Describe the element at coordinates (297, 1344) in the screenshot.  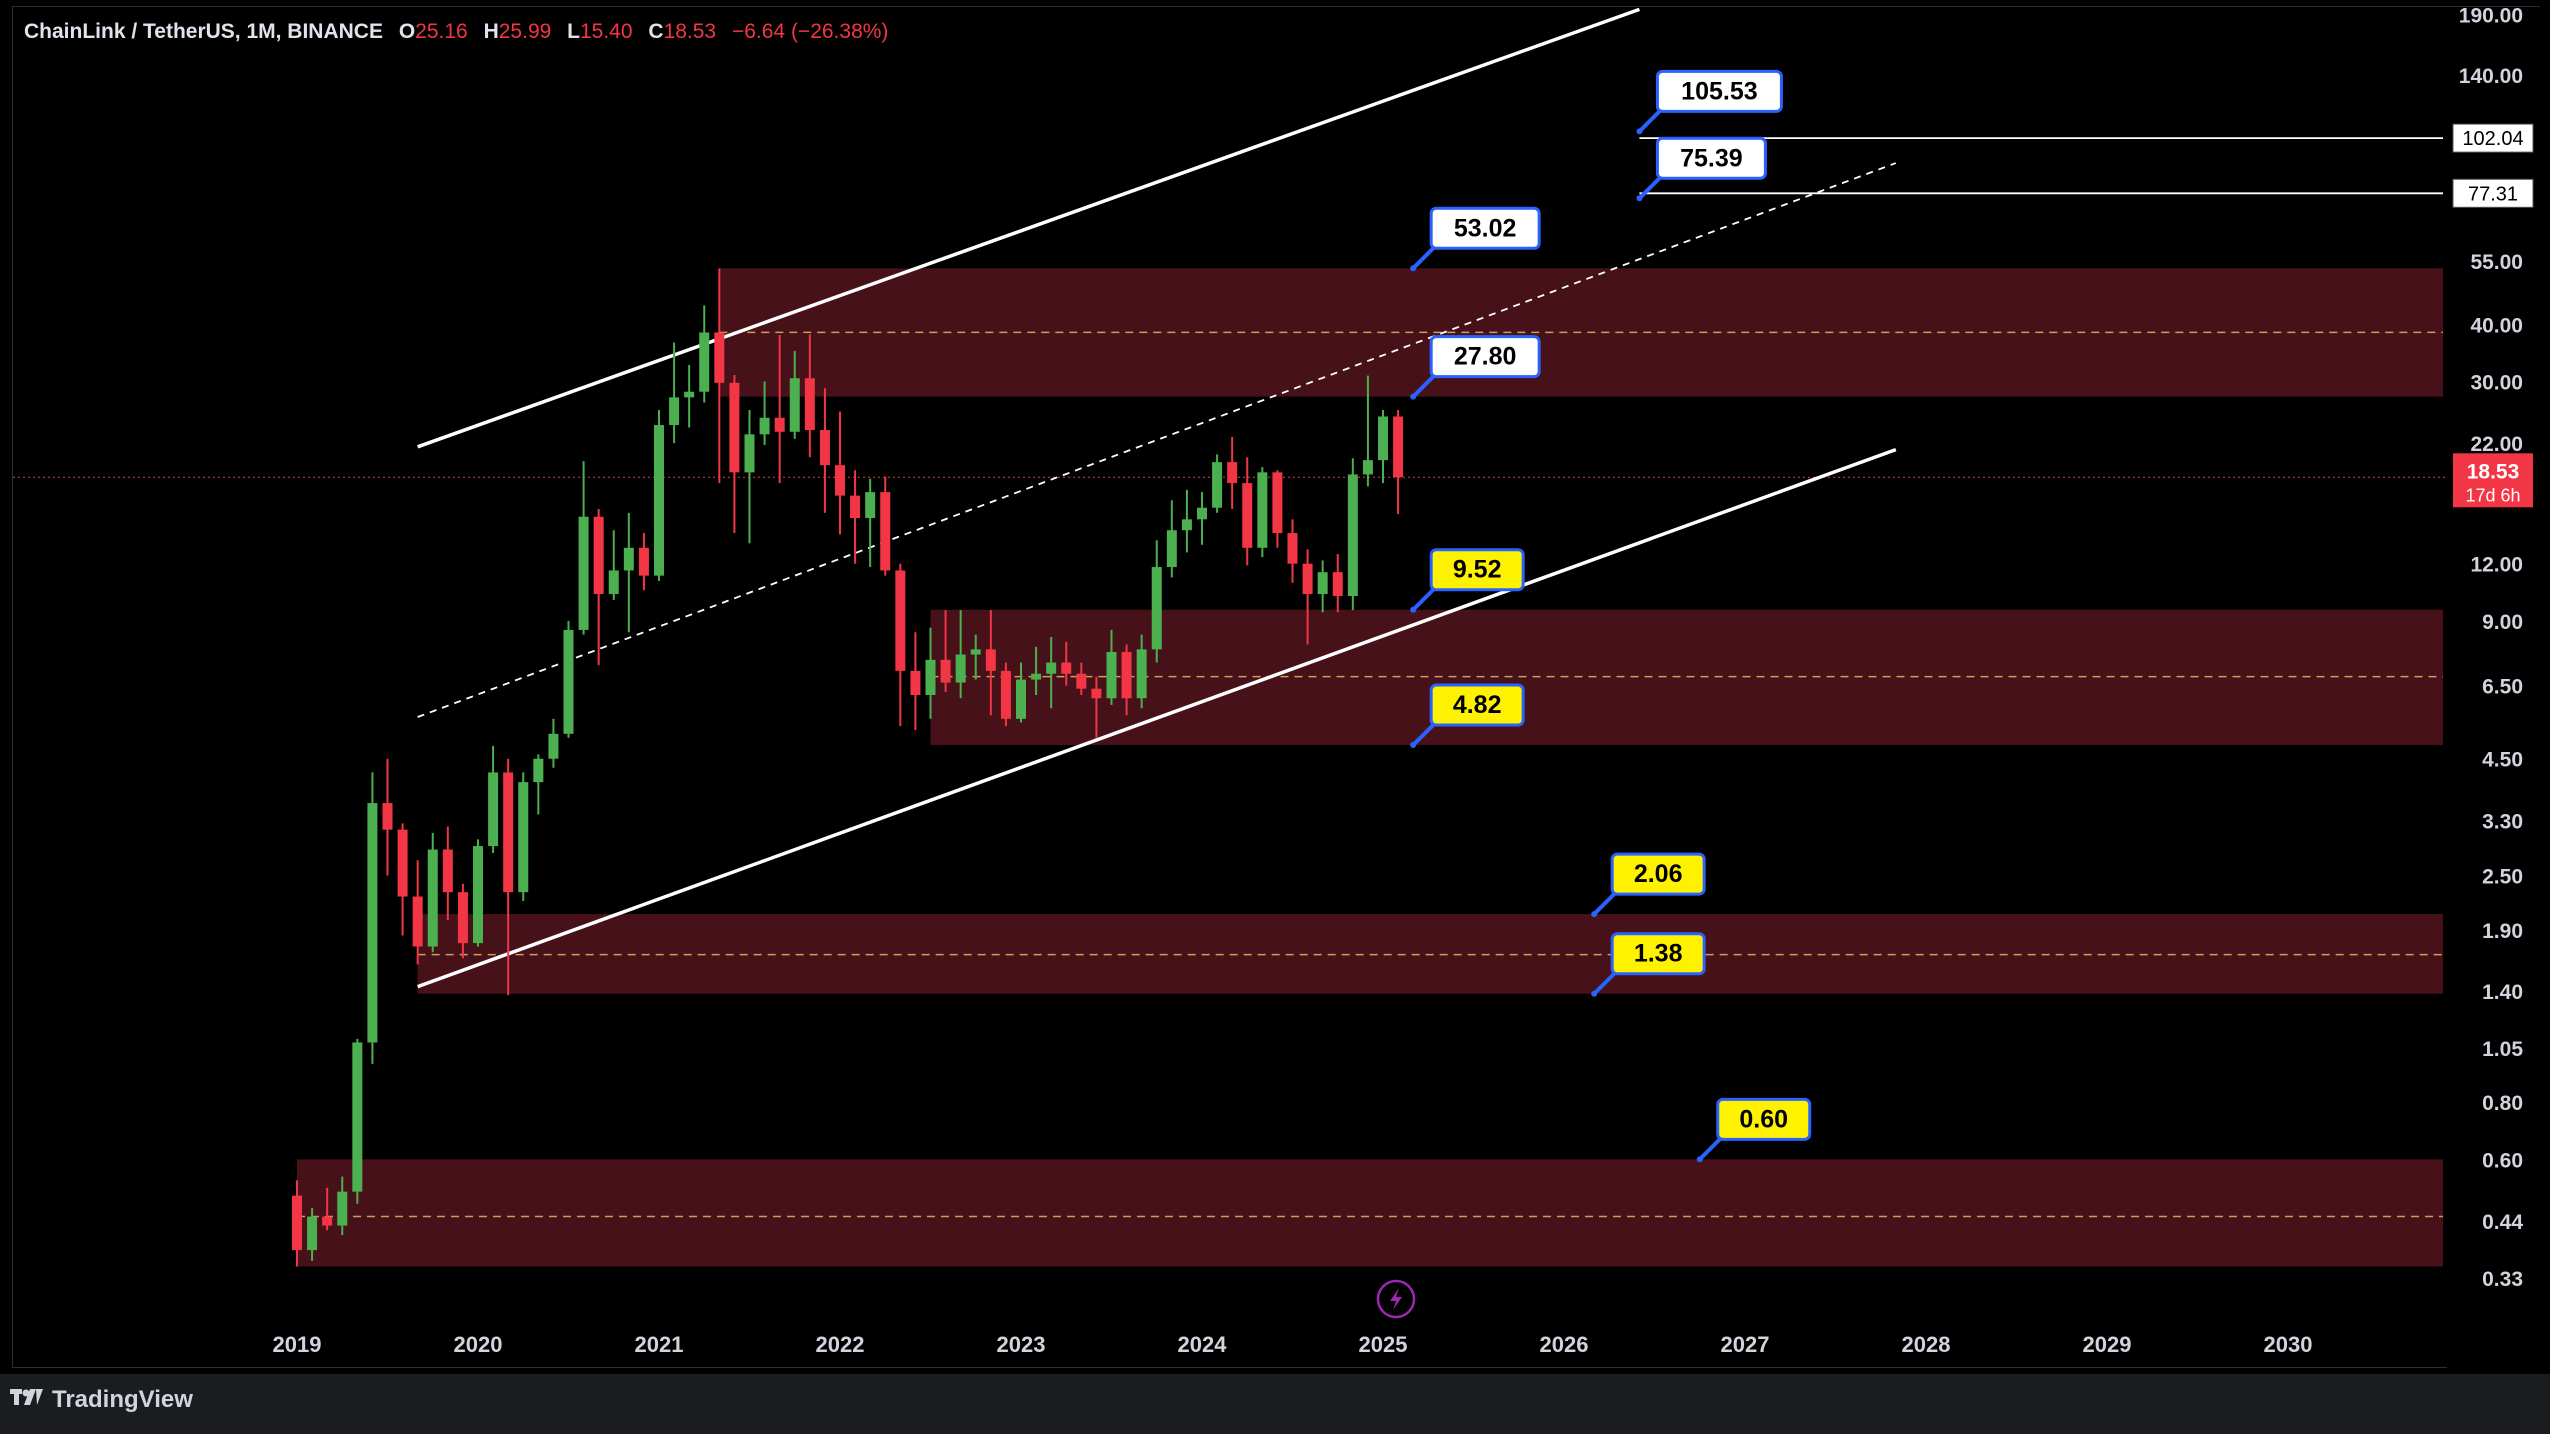
I see `time-axis-tick: 2019` at that location.